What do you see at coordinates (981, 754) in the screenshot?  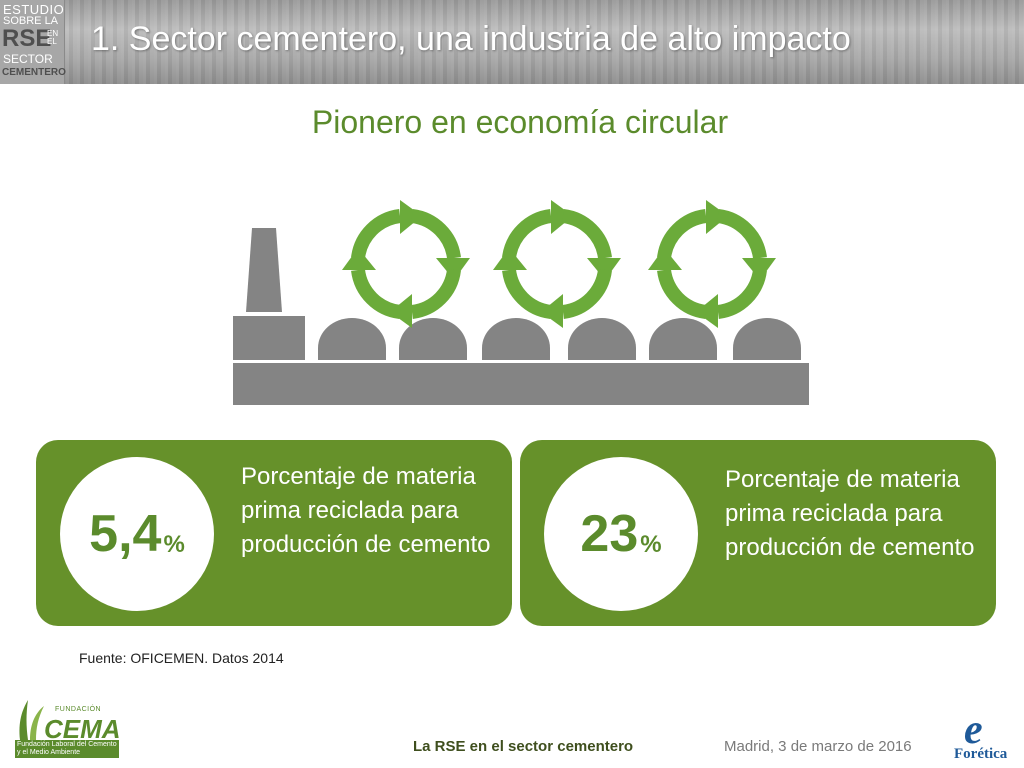 I see `foretica-name: Forética` at bounding box center [981, 754].